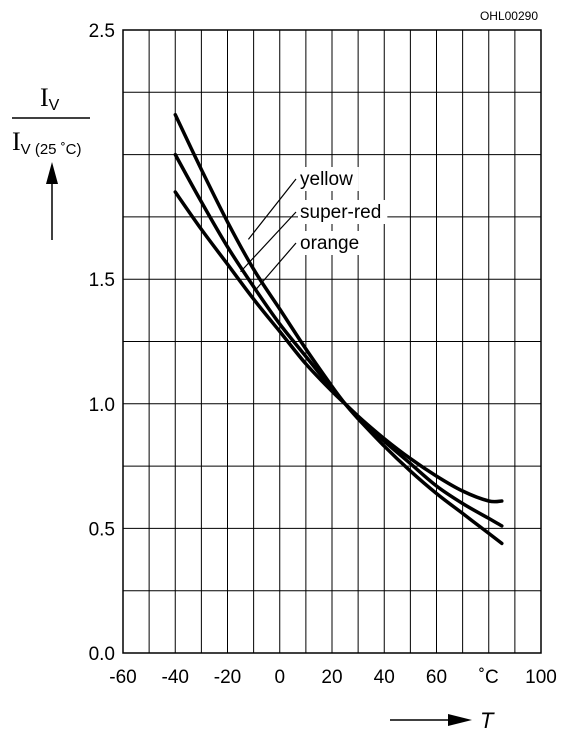 The image size is (568, 730). Describe the element at coordinates (272, 209) in the screenshot. I see `legend-leader-yellow` at that location.